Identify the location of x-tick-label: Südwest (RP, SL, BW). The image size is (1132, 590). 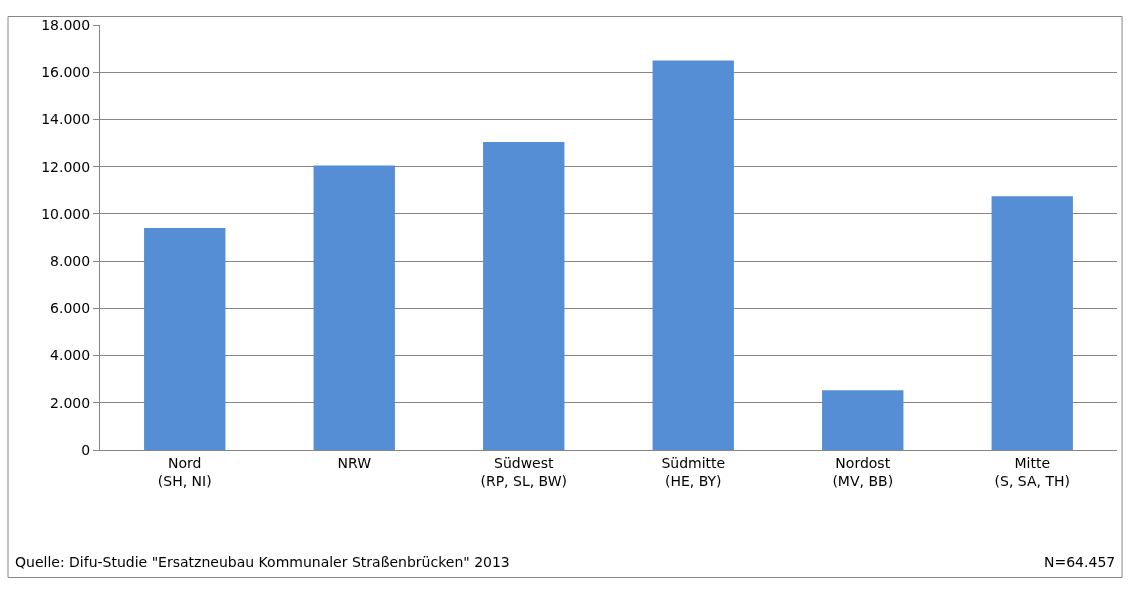
(524, 471).